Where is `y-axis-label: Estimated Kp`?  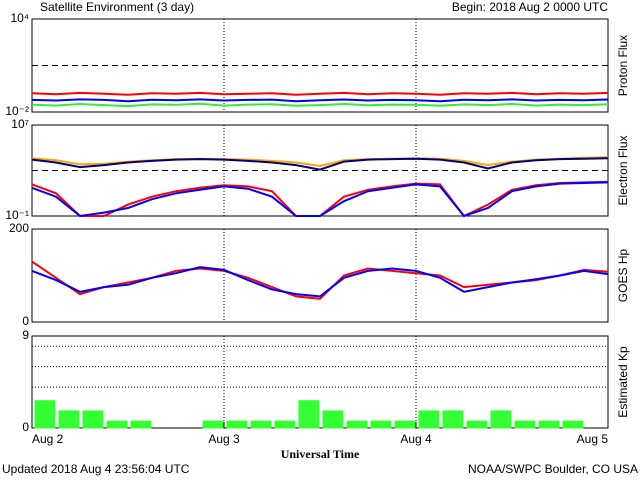
y-axis-label: Estimated Kp is located at coordinates (623, 382).